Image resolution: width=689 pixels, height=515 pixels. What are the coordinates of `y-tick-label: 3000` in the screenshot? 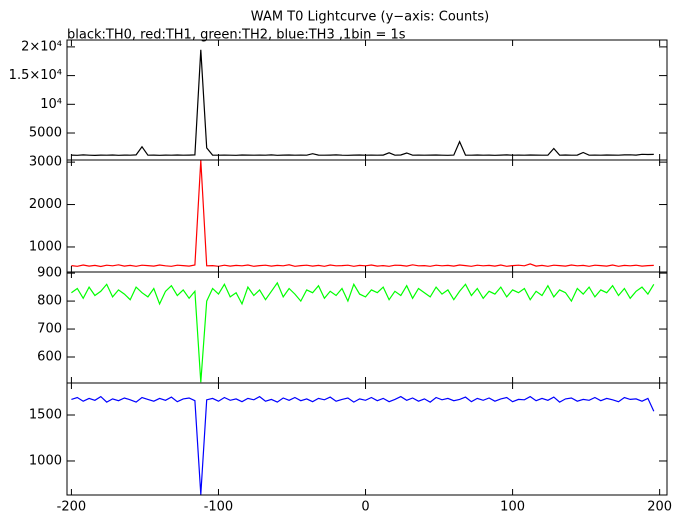 It's located at (45, 162).